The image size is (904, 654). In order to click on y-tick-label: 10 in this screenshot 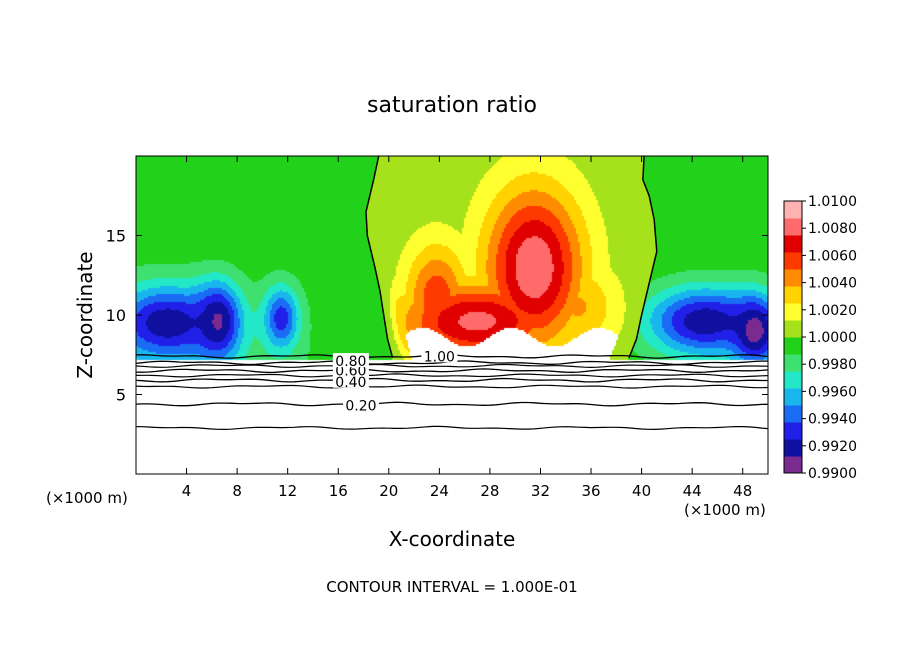, I will do `click(116, 315)`.